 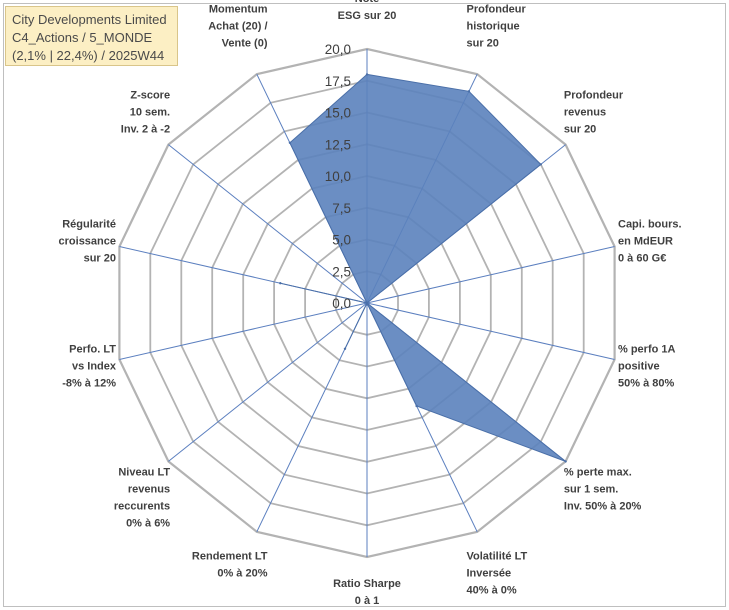 I want to click on axis-label-line: % perfo 1A, so click(x=647, y=349).